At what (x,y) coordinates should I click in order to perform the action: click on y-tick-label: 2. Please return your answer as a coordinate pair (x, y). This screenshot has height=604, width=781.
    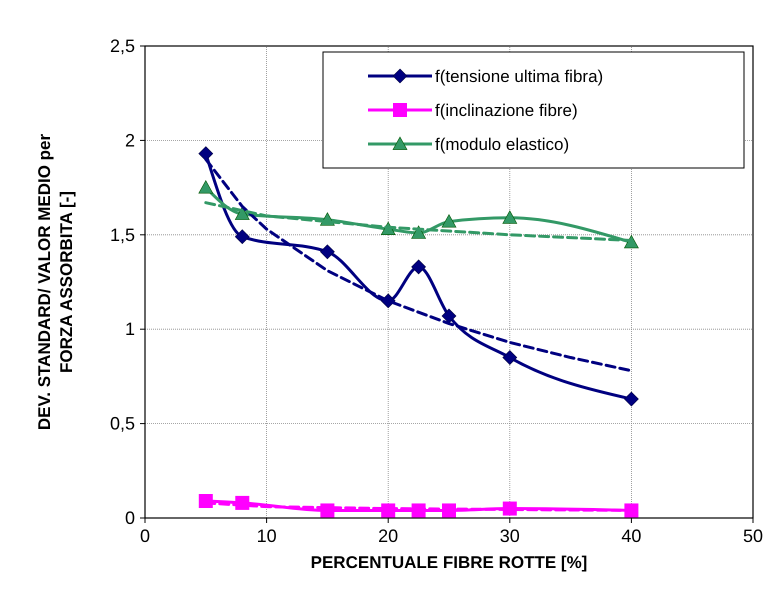
    Looking at the image, I should click on (129, 140).